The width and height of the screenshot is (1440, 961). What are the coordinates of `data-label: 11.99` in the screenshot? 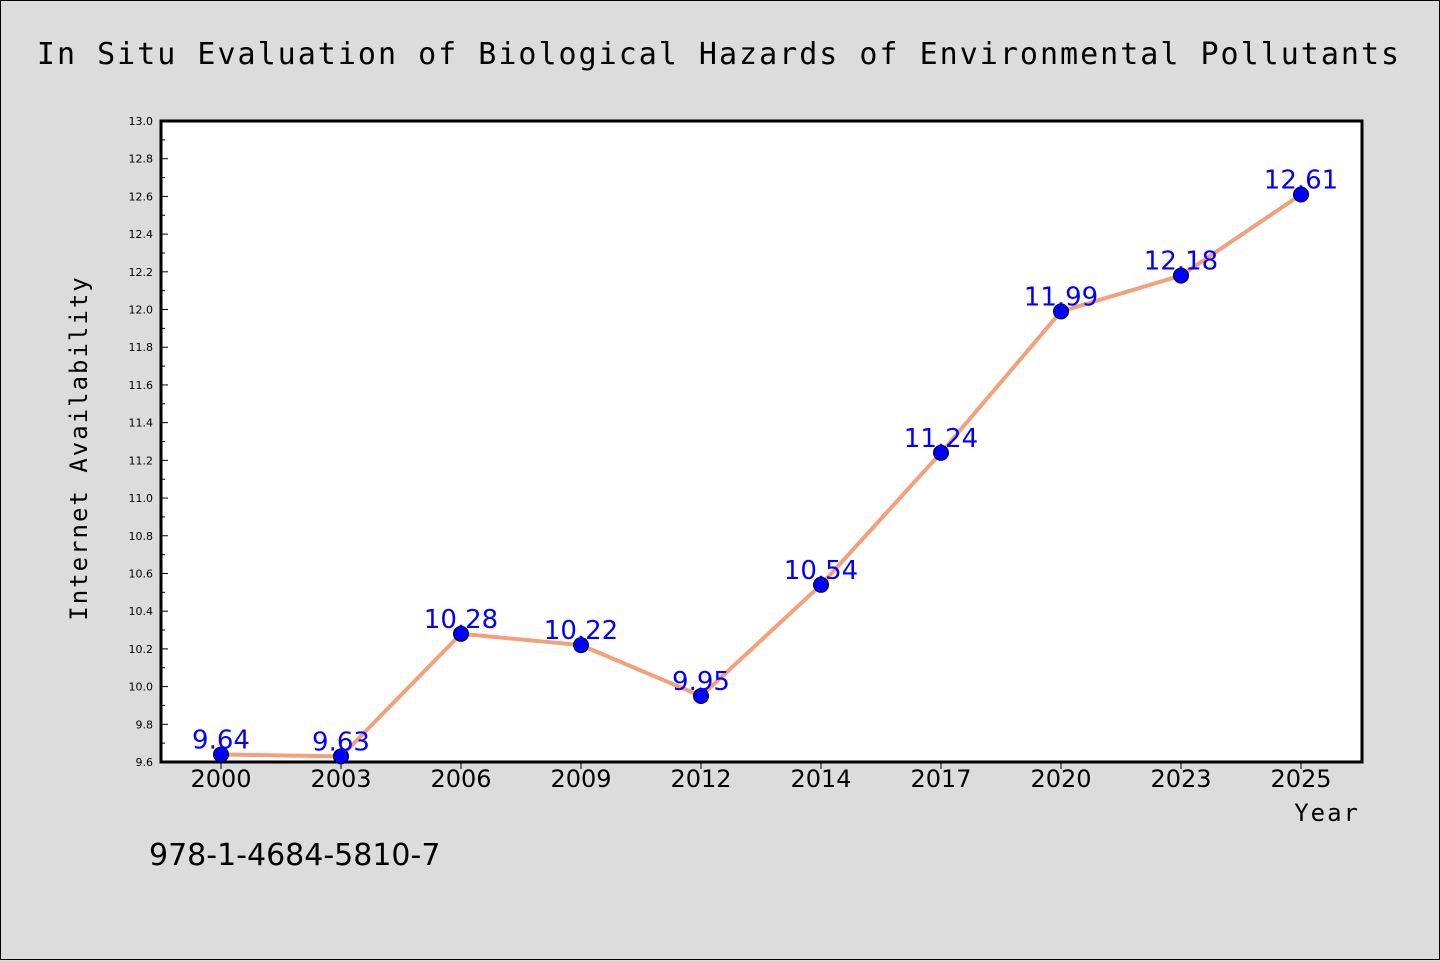 It's located at (1061, 297).